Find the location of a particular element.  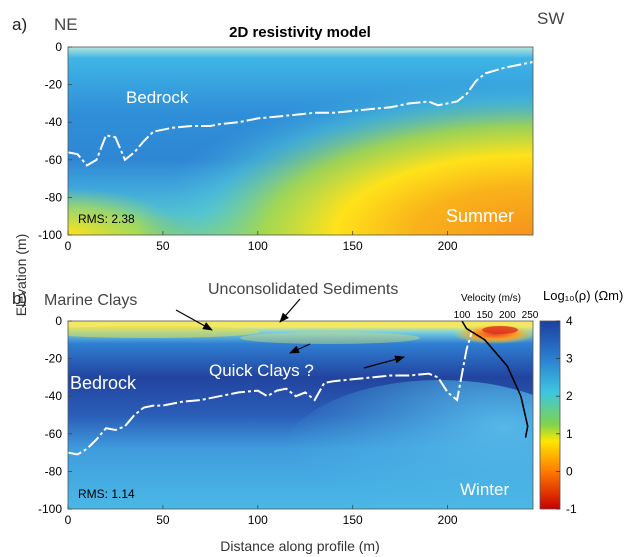

sw-label: SW is located at coordinates (550, 18).